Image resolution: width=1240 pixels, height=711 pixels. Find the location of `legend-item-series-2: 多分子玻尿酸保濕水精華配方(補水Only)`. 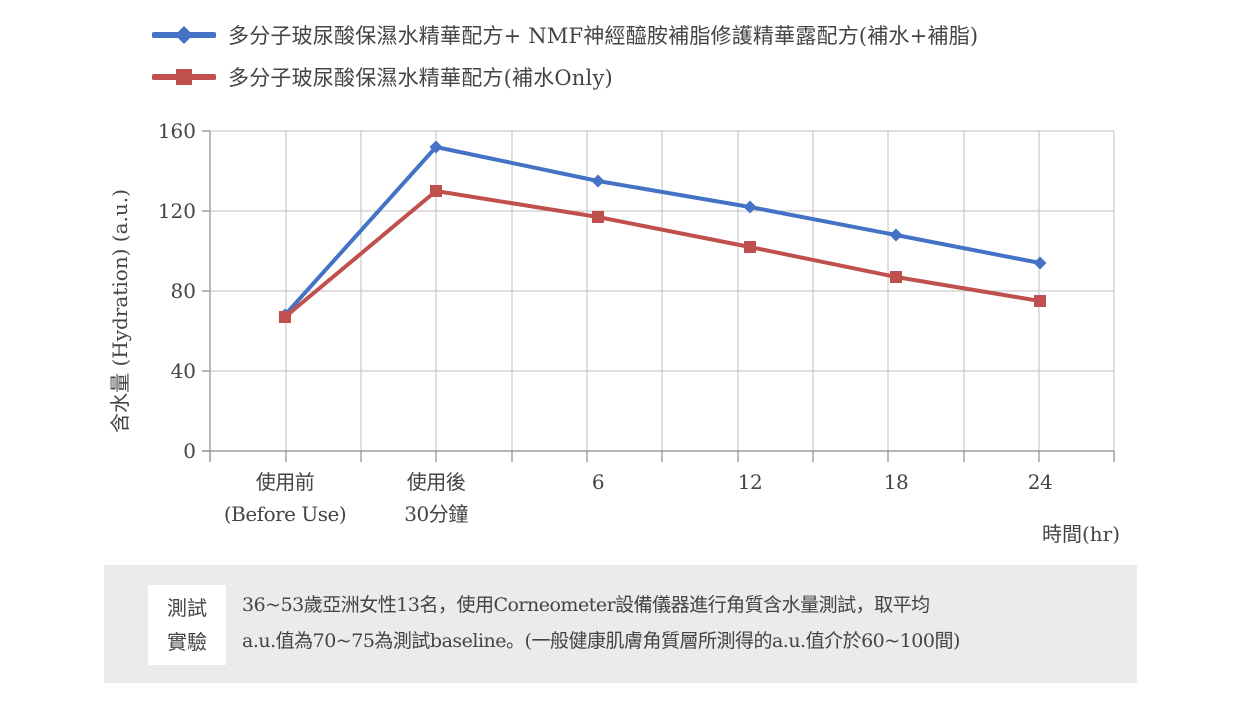

legend-item-series-2: 多分子玻尿酸保濕水精華配方(補水Only) is located at coordinates (565, 77).